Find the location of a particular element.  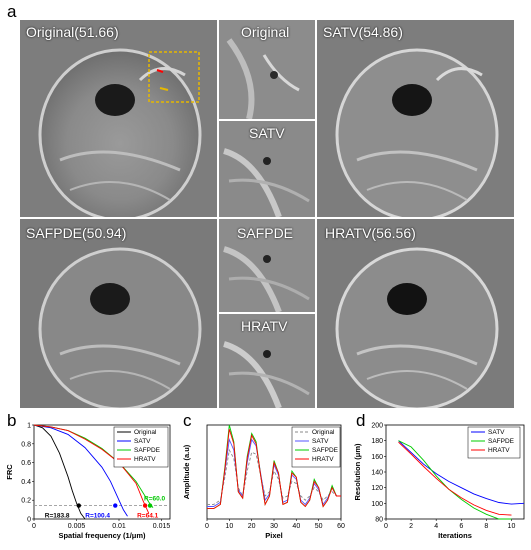

x-tick-label: 50 is located at coordinates (319, 526).